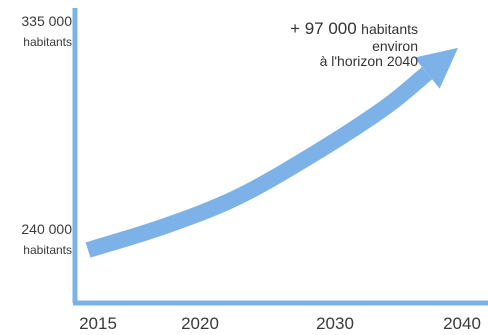 This screenshot has height=335, width=488. I want to click on x-tick-2030: 2030, so click(335, 323).